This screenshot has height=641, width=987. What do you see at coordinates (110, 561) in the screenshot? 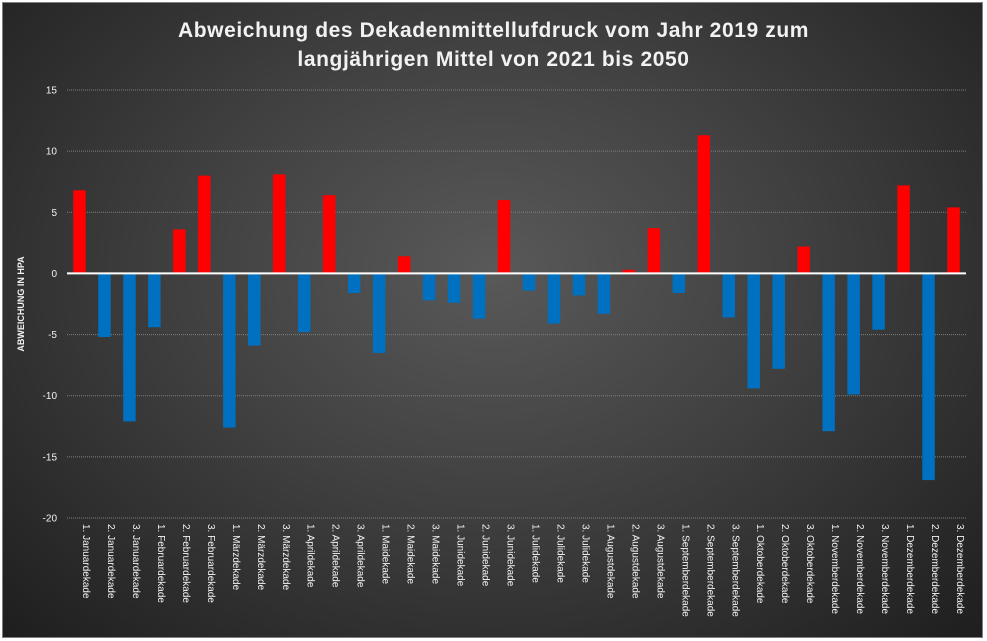
I see `x-tick-label: 2. Januardekade` at bounding box center [110, 561].